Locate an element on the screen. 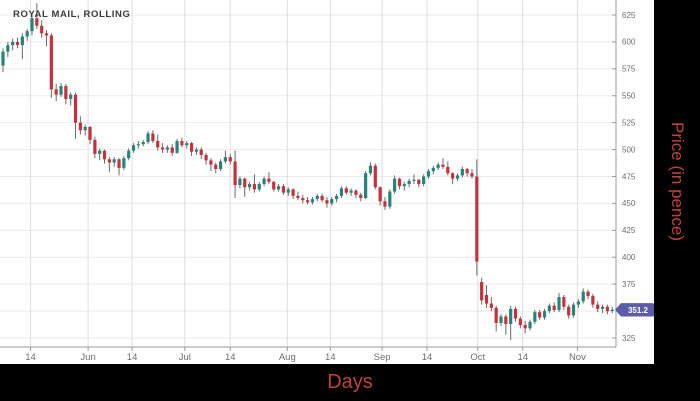 This screenshot has height=401, width=700. svg-text: 425 is located at coordinates (629, 230).